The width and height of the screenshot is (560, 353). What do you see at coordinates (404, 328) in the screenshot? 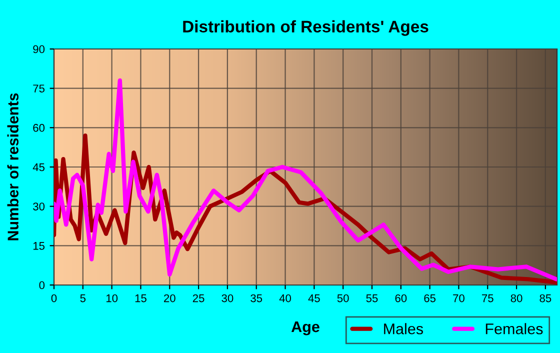
I see `legend-label: Males` at bounding box center [404, 328].